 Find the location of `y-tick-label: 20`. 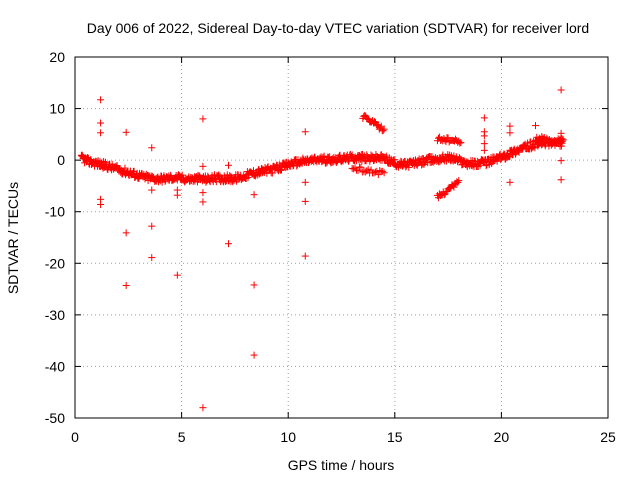

y-tick-label: 20 is located at coordinates (57, 57).